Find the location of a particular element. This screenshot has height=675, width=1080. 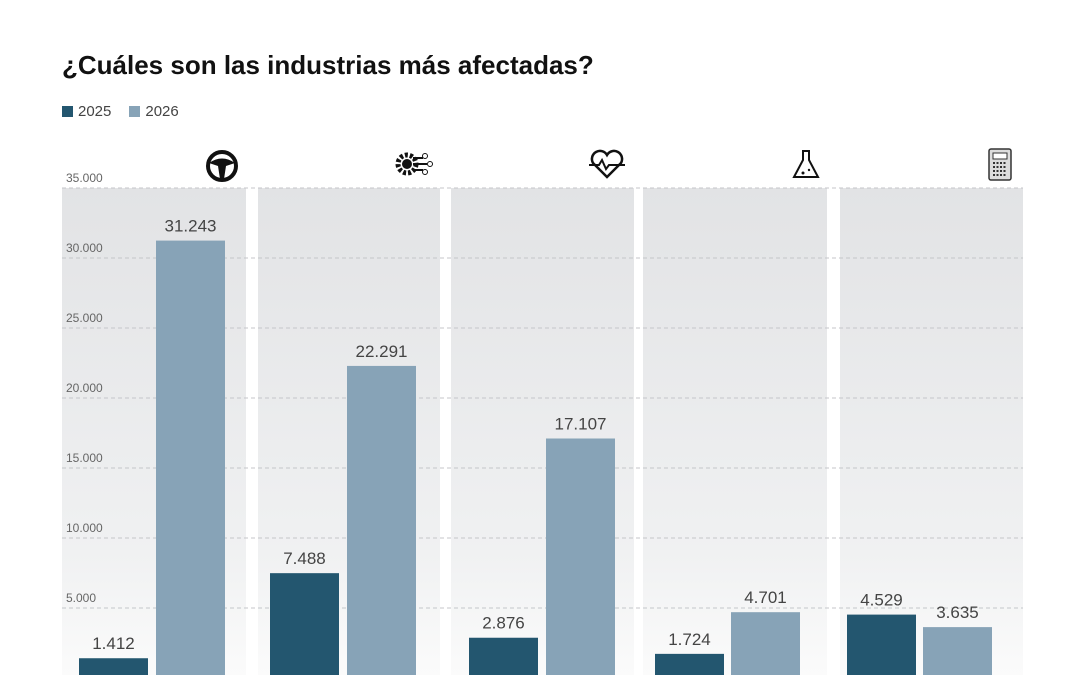

data-label: 31.243 is located at coordinates (191, 226).